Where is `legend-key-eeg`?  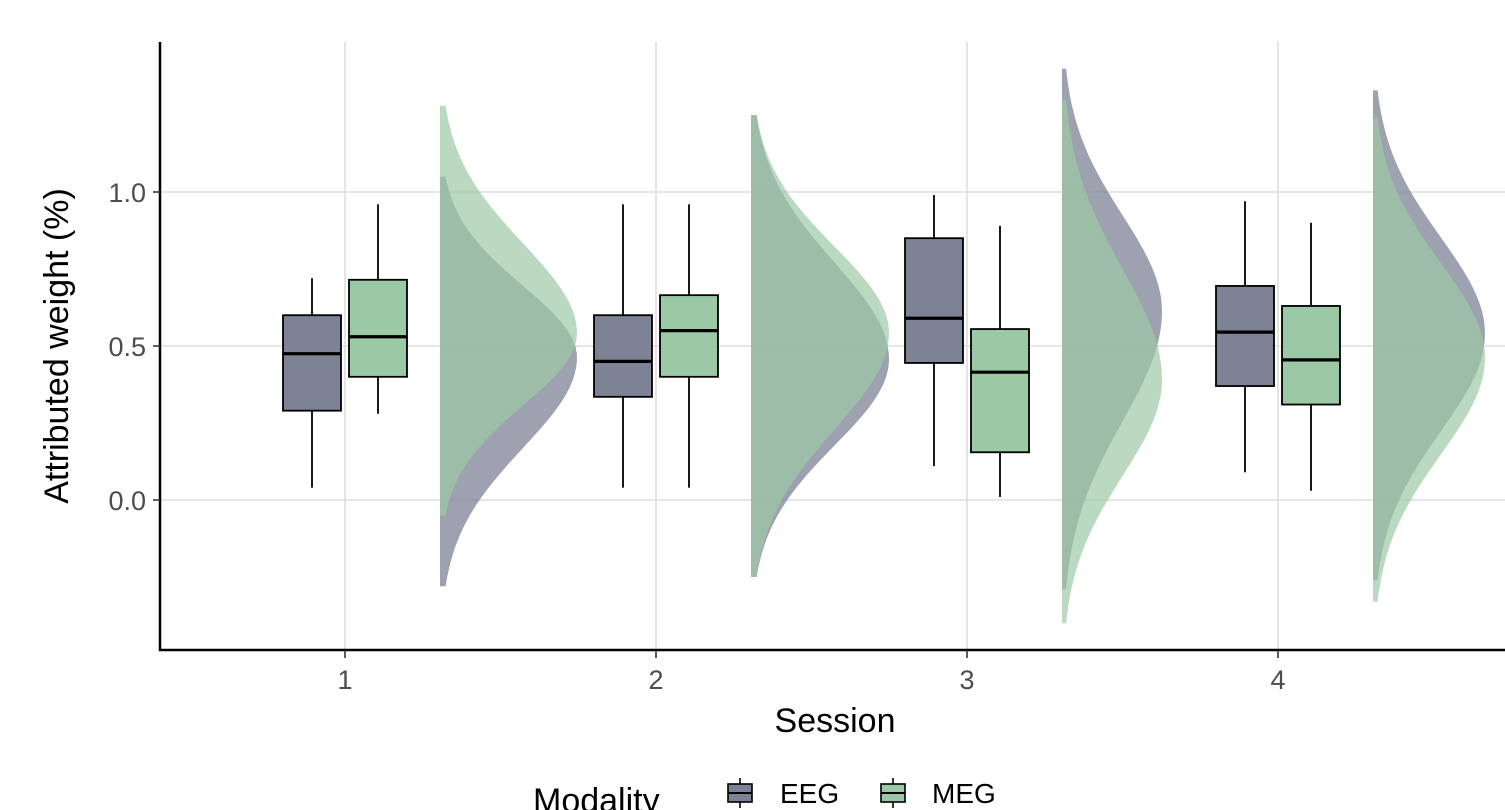
legend-key-eeg is located at coordinates (740, 793).